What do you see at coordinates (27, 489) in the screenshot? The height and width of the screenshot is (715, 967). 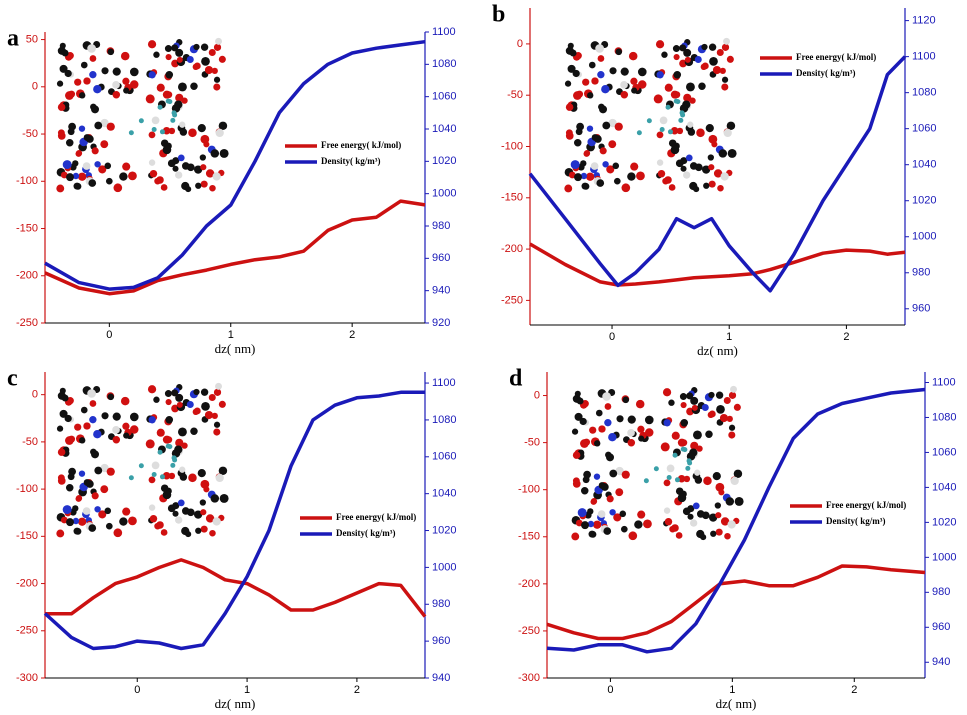 I see `y-tick-label: -100` at bounding box center [27, 489].